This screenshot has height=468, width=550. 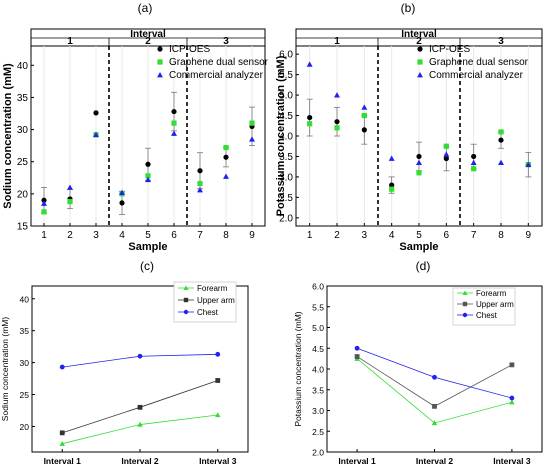 I want to click on y-tick-label: 4.0, so click(x=318, y=370).